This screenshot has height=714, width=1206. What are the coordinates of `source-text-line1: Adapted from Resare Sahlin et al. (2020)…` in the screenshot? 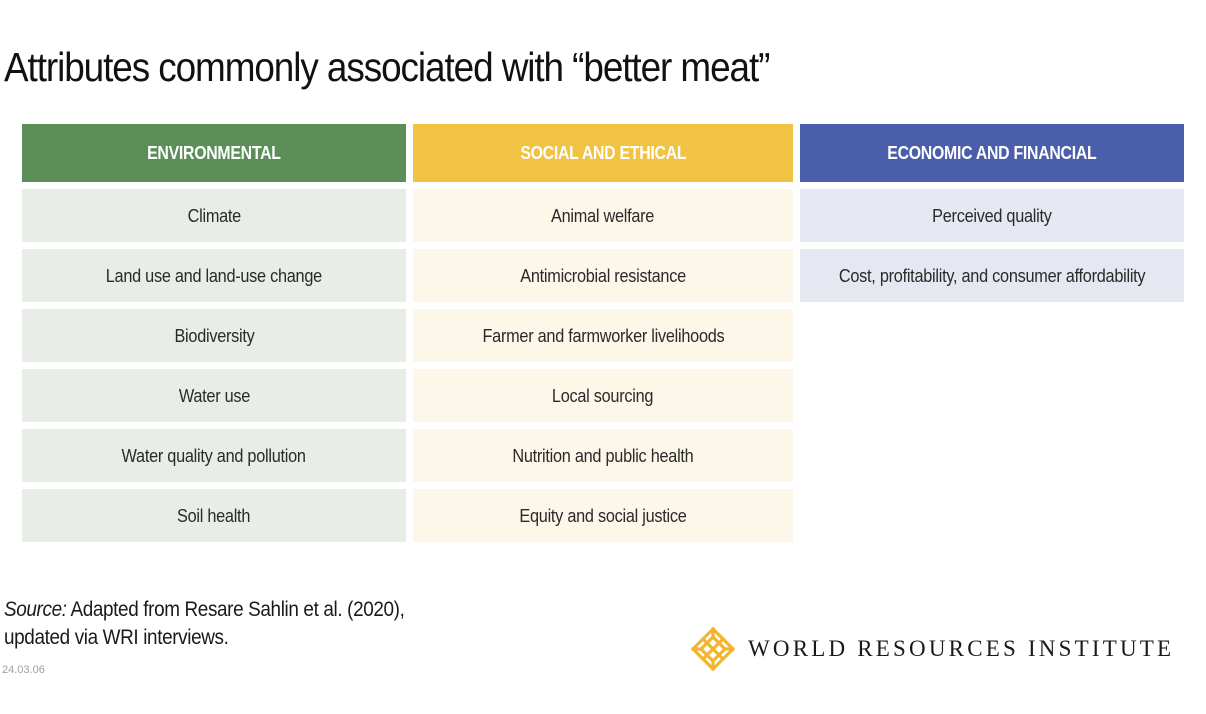 It's located at (235, 609).